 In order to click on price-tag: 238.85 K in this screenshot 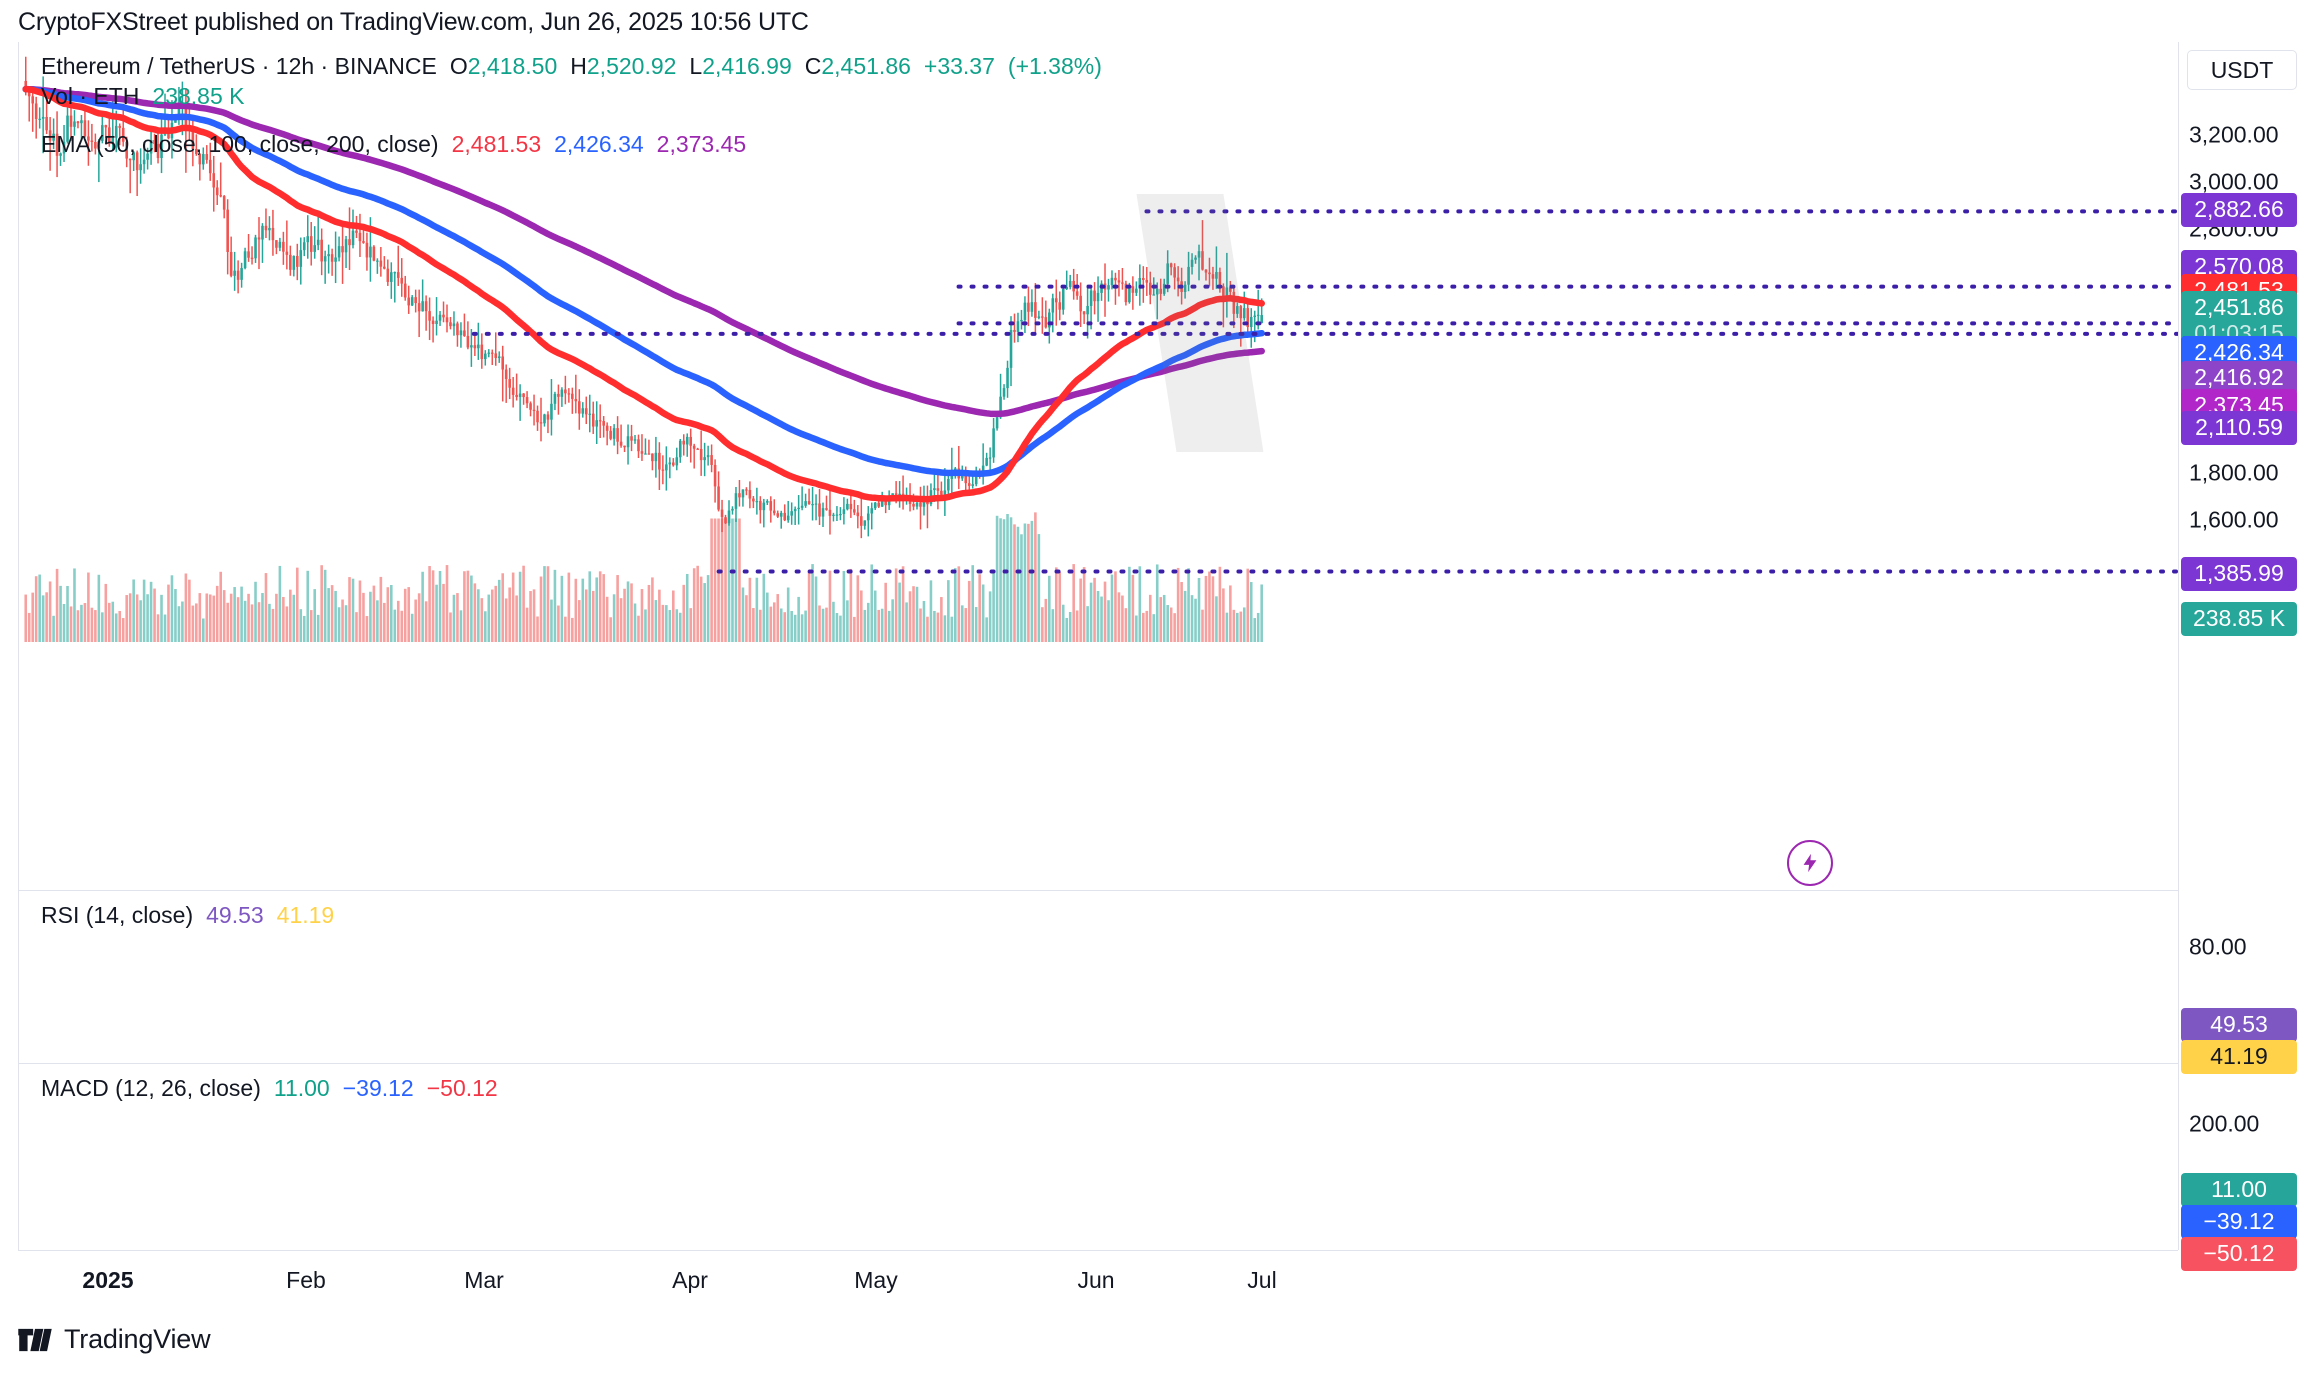, I will do `click(2239, 619)`.